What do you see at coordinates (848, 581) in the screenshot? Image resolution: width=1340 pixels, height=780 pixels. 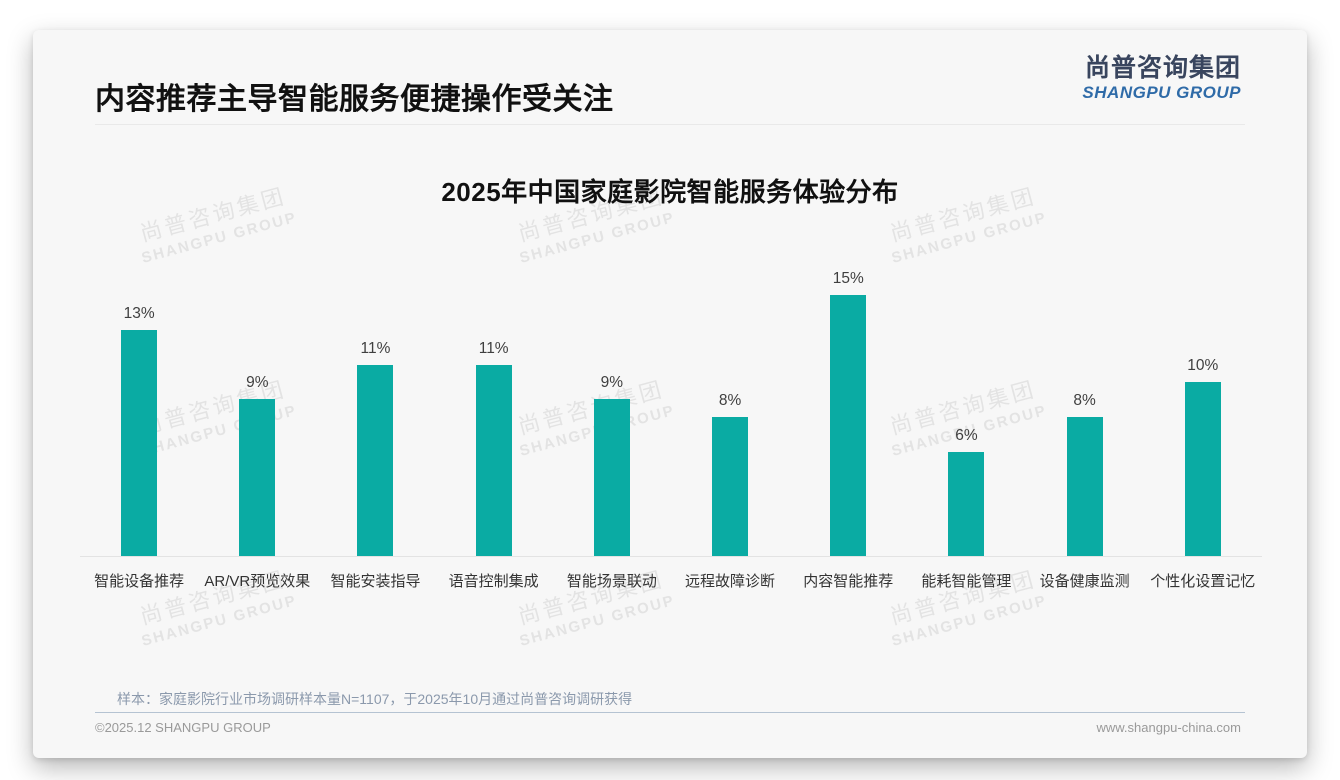 I see `x-axis-label: 内容智能推荐` at bounding box center [848, 581].